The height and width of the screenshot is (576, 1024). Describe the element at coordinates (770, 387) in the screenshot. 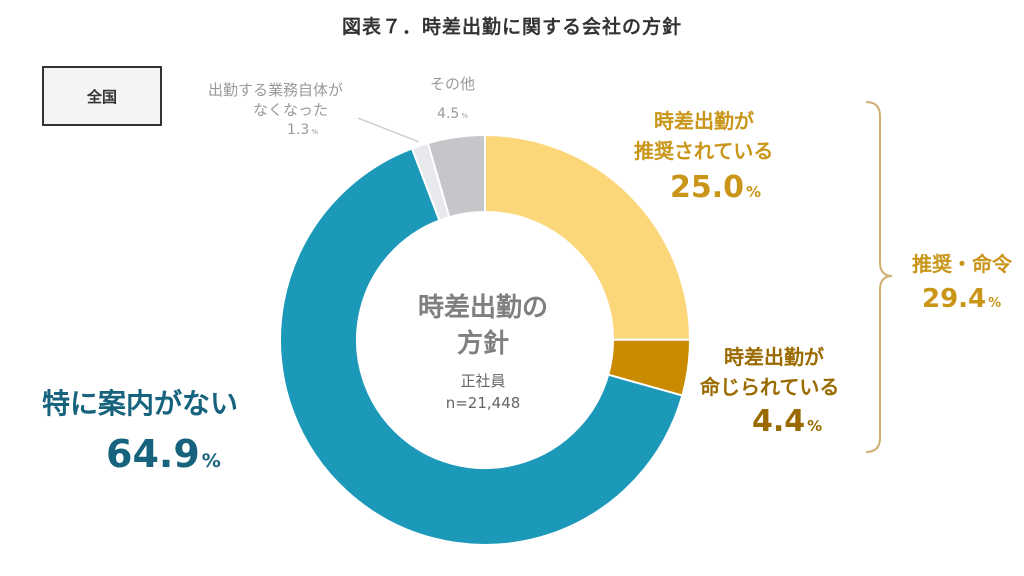

I see `label-ordered-line2: 命じられている` at that location.